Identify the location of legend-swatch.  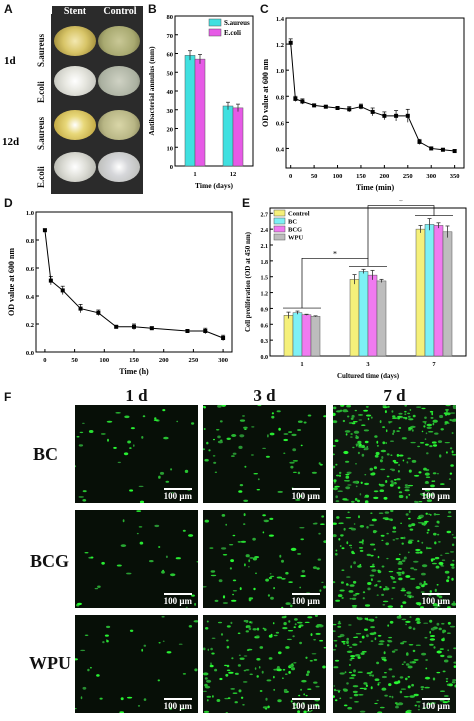
(279, 237).